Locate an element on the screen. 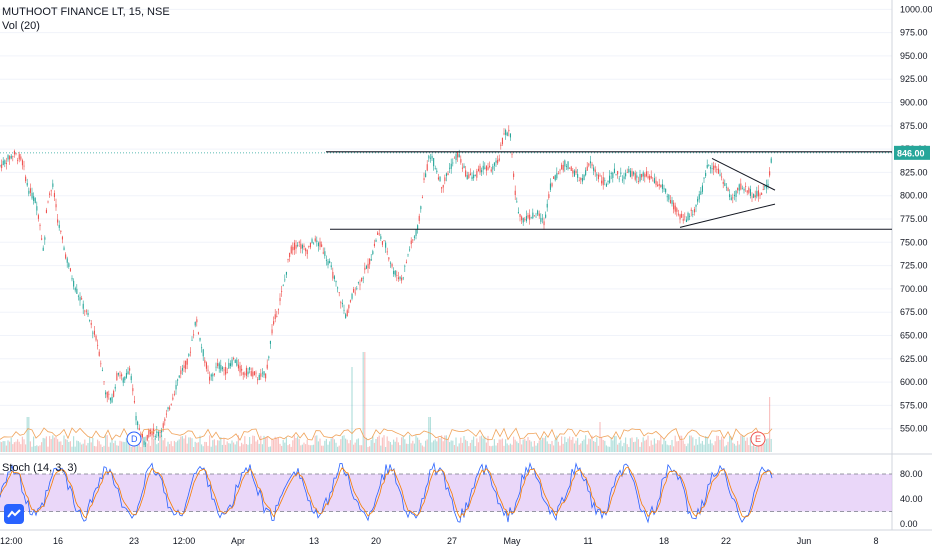 This screenshot has height=550, width=932. price-tick-label: 775.00 is located at coordinates (914, 219).